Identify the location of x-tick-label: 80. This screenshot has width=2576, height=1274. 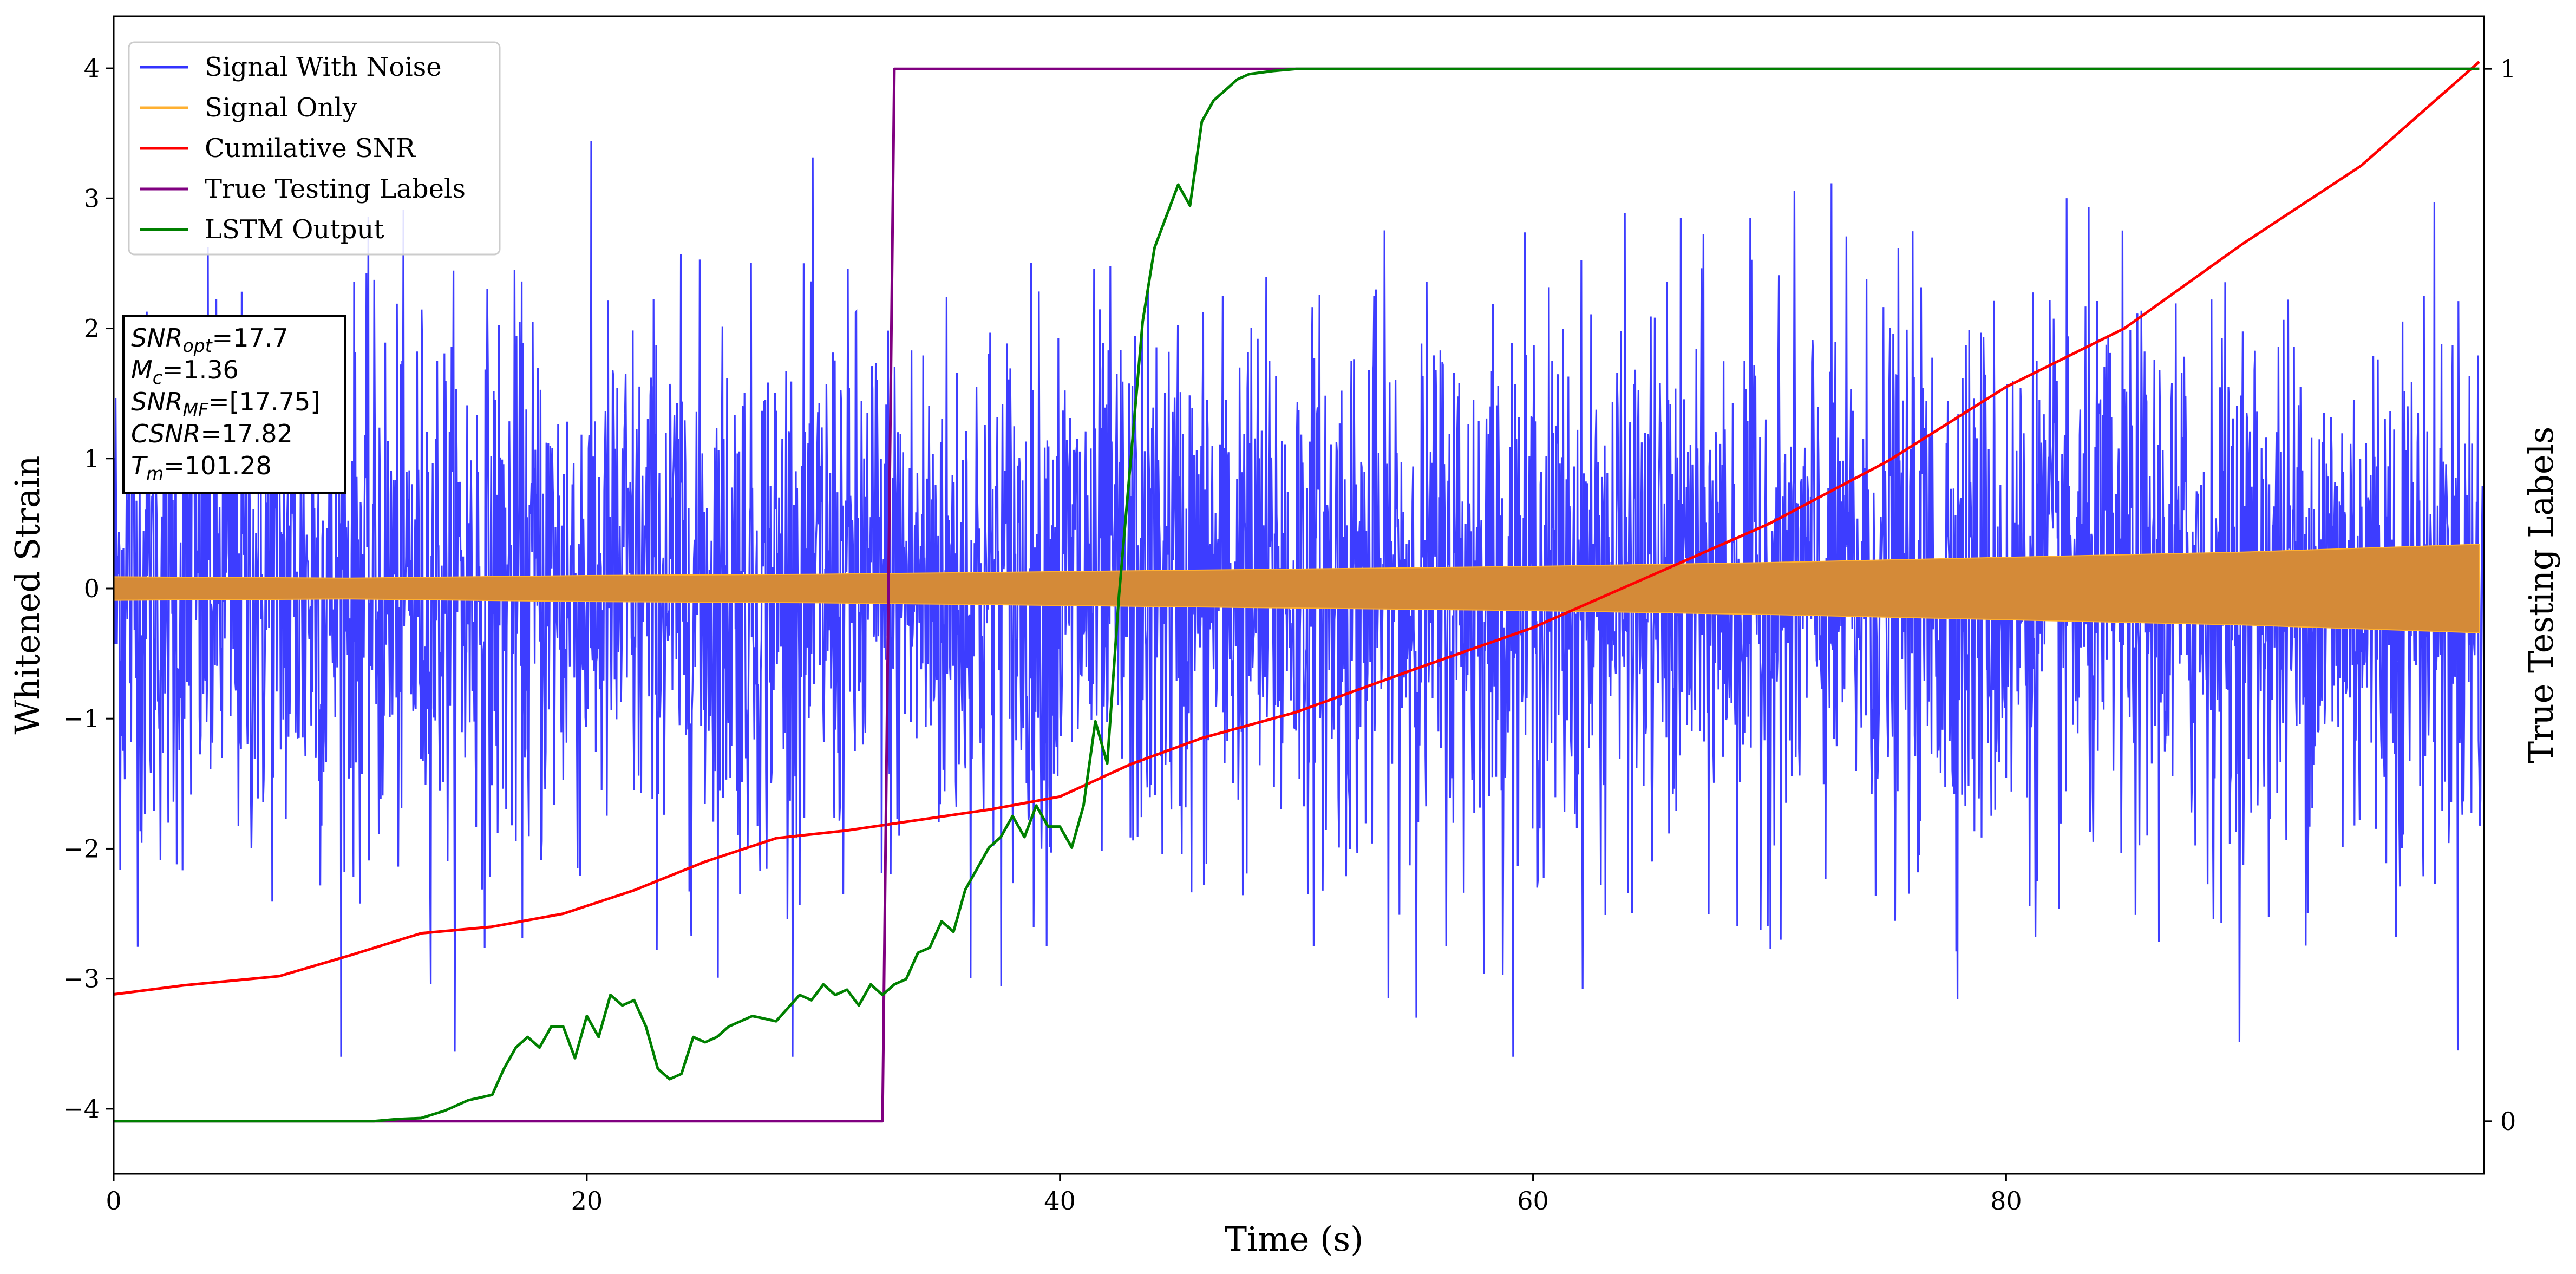
(2006, 1201).